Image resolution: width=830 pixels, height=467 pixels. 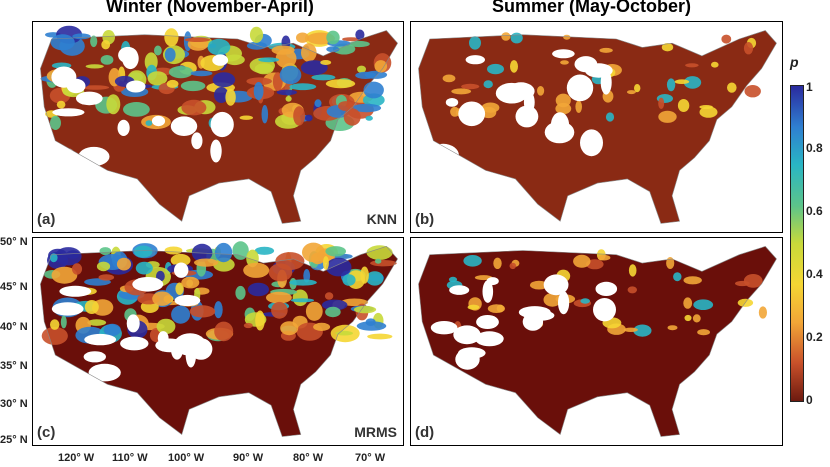 What do you see at coordinates (216, 78) in the screenshot?
I see `probability-patches` at bounding box center [216, 78].